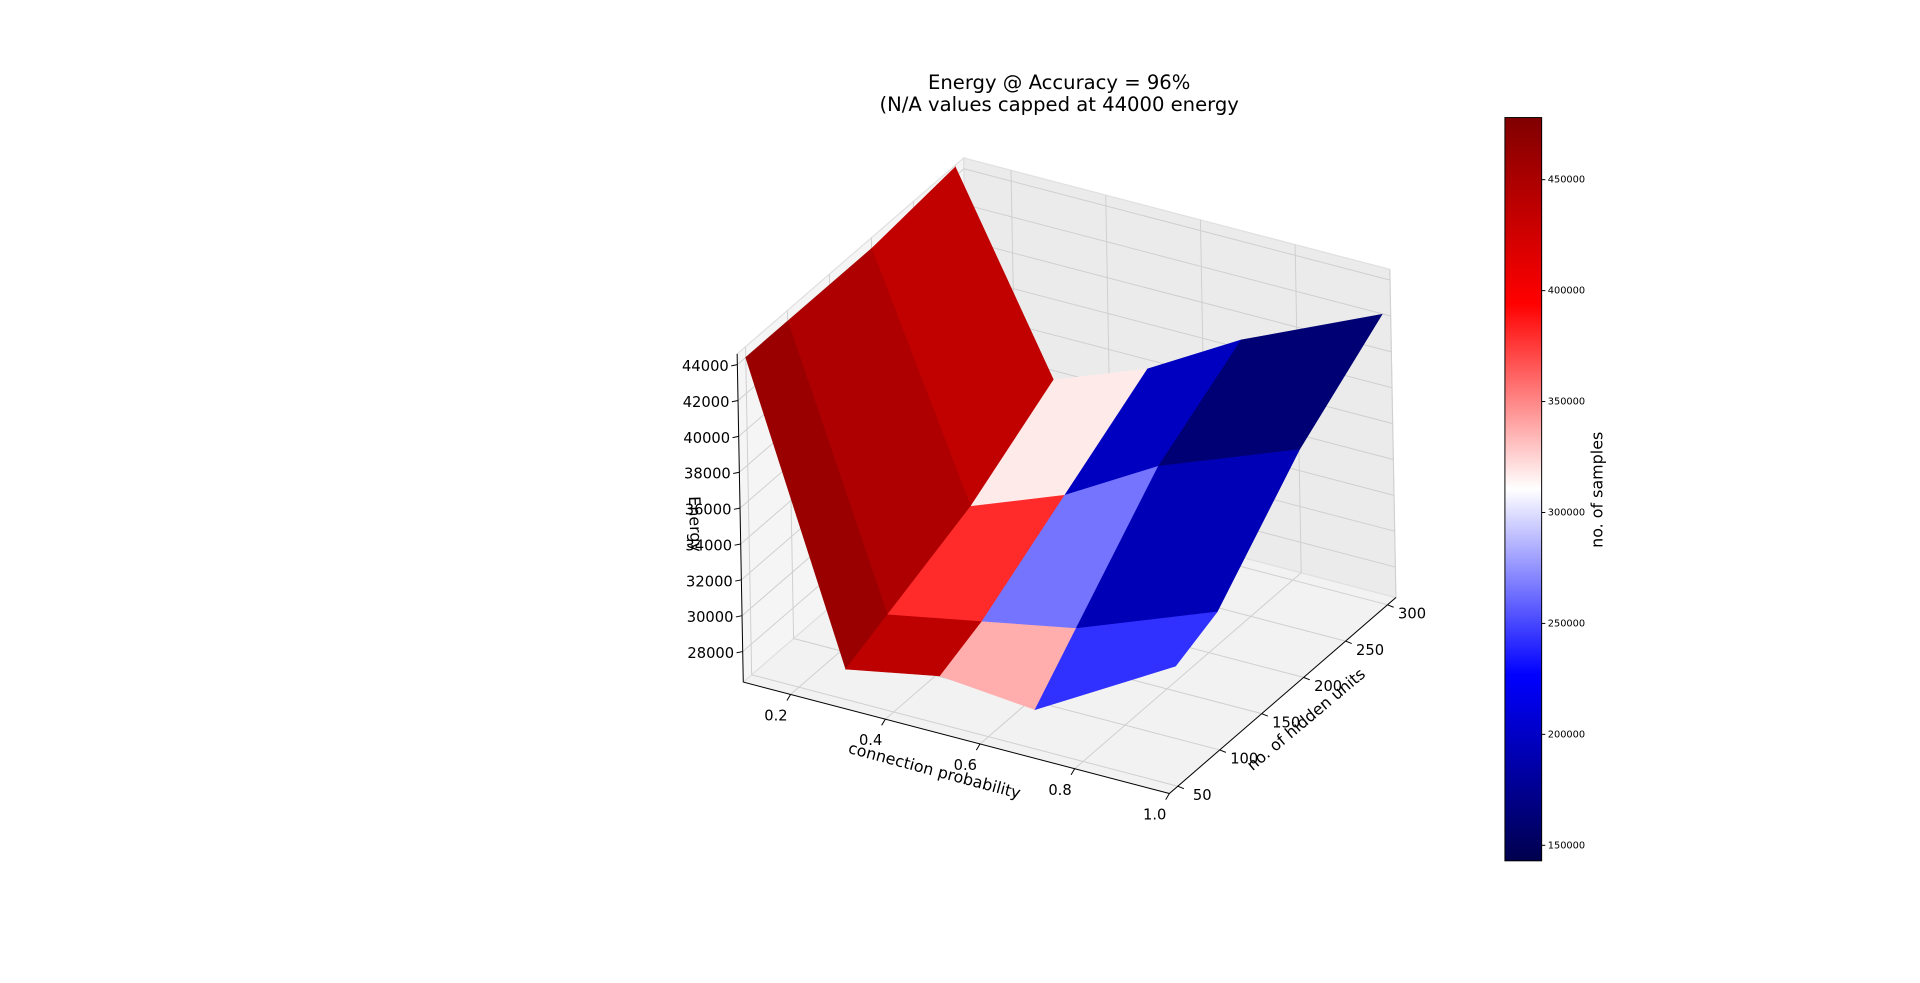 This screenshot has height=983, width=1920. I want to click on y-tick-label: 100, so click(1244, 759).